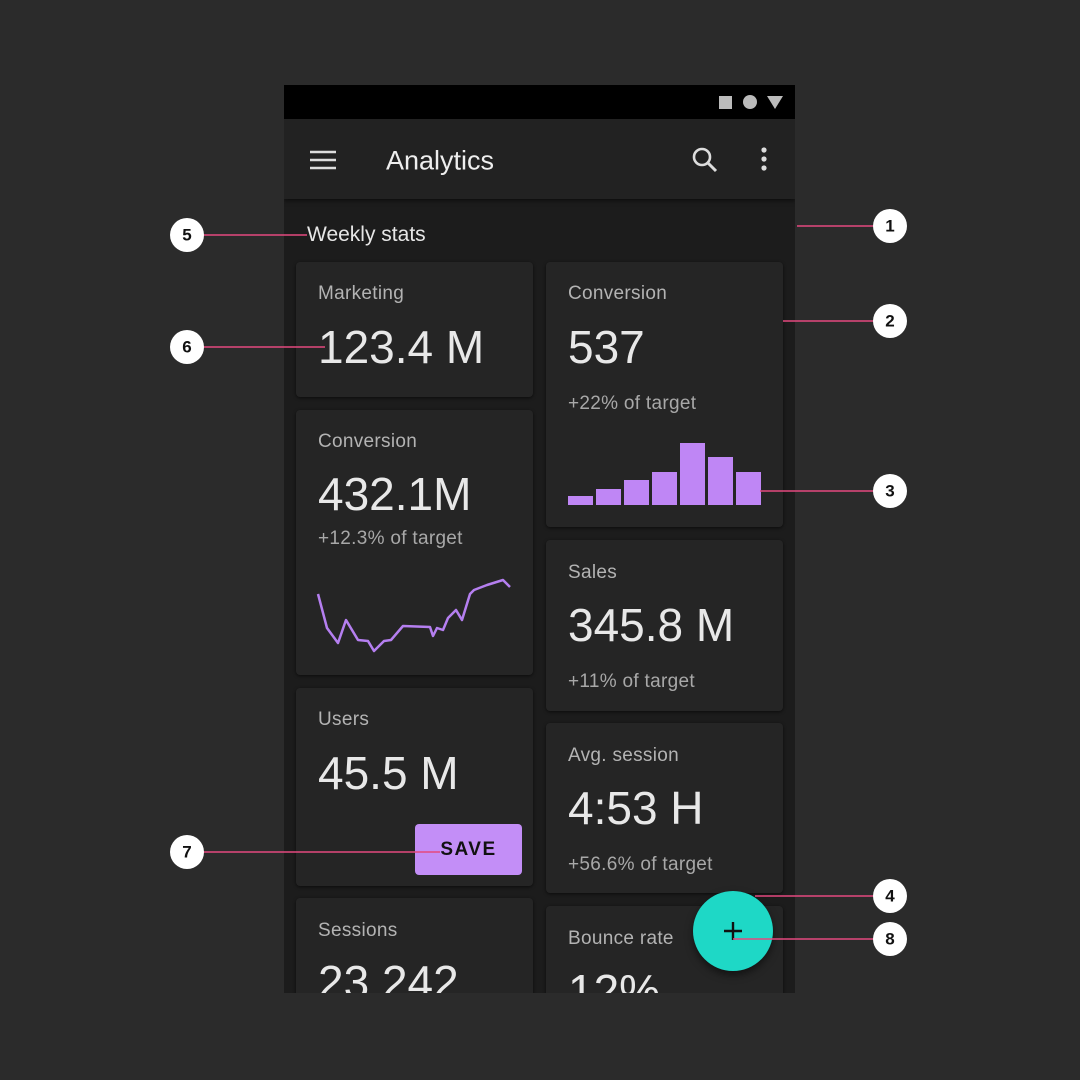 This screenshot has height=1080, width=1080. I want to click on card-value: 537, so click(606, 347).